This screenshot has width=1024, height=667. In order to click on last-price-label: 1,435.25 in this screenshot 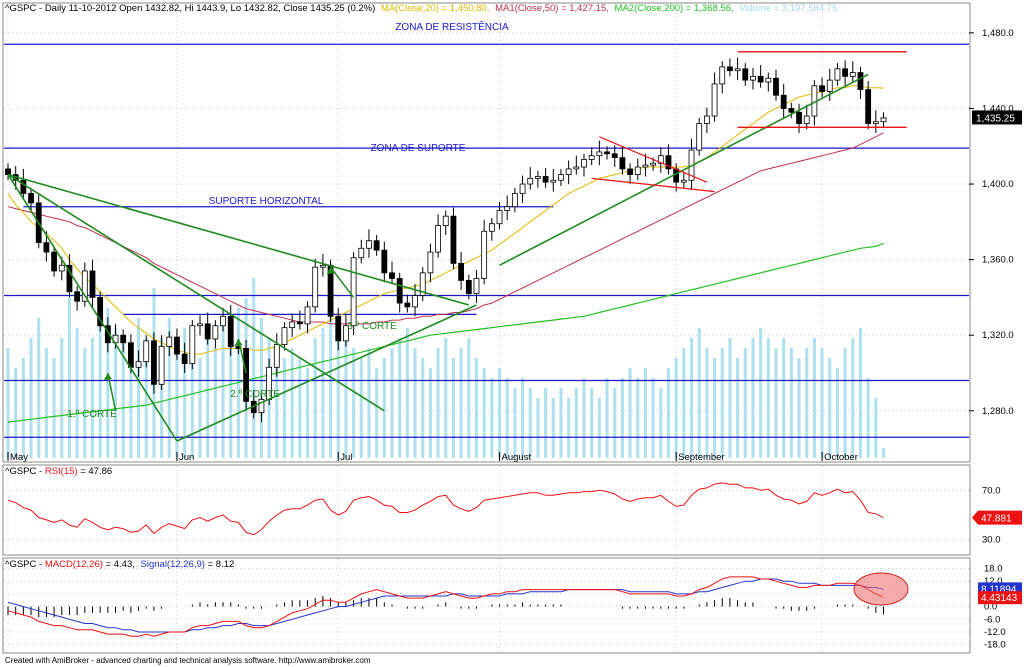, I will do `click(995, 118)`.